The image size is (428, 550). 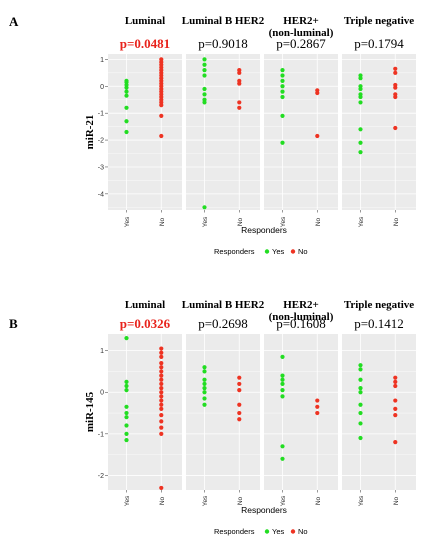 I want to click on facet-title: HER2+, so click(x=301, y=305).